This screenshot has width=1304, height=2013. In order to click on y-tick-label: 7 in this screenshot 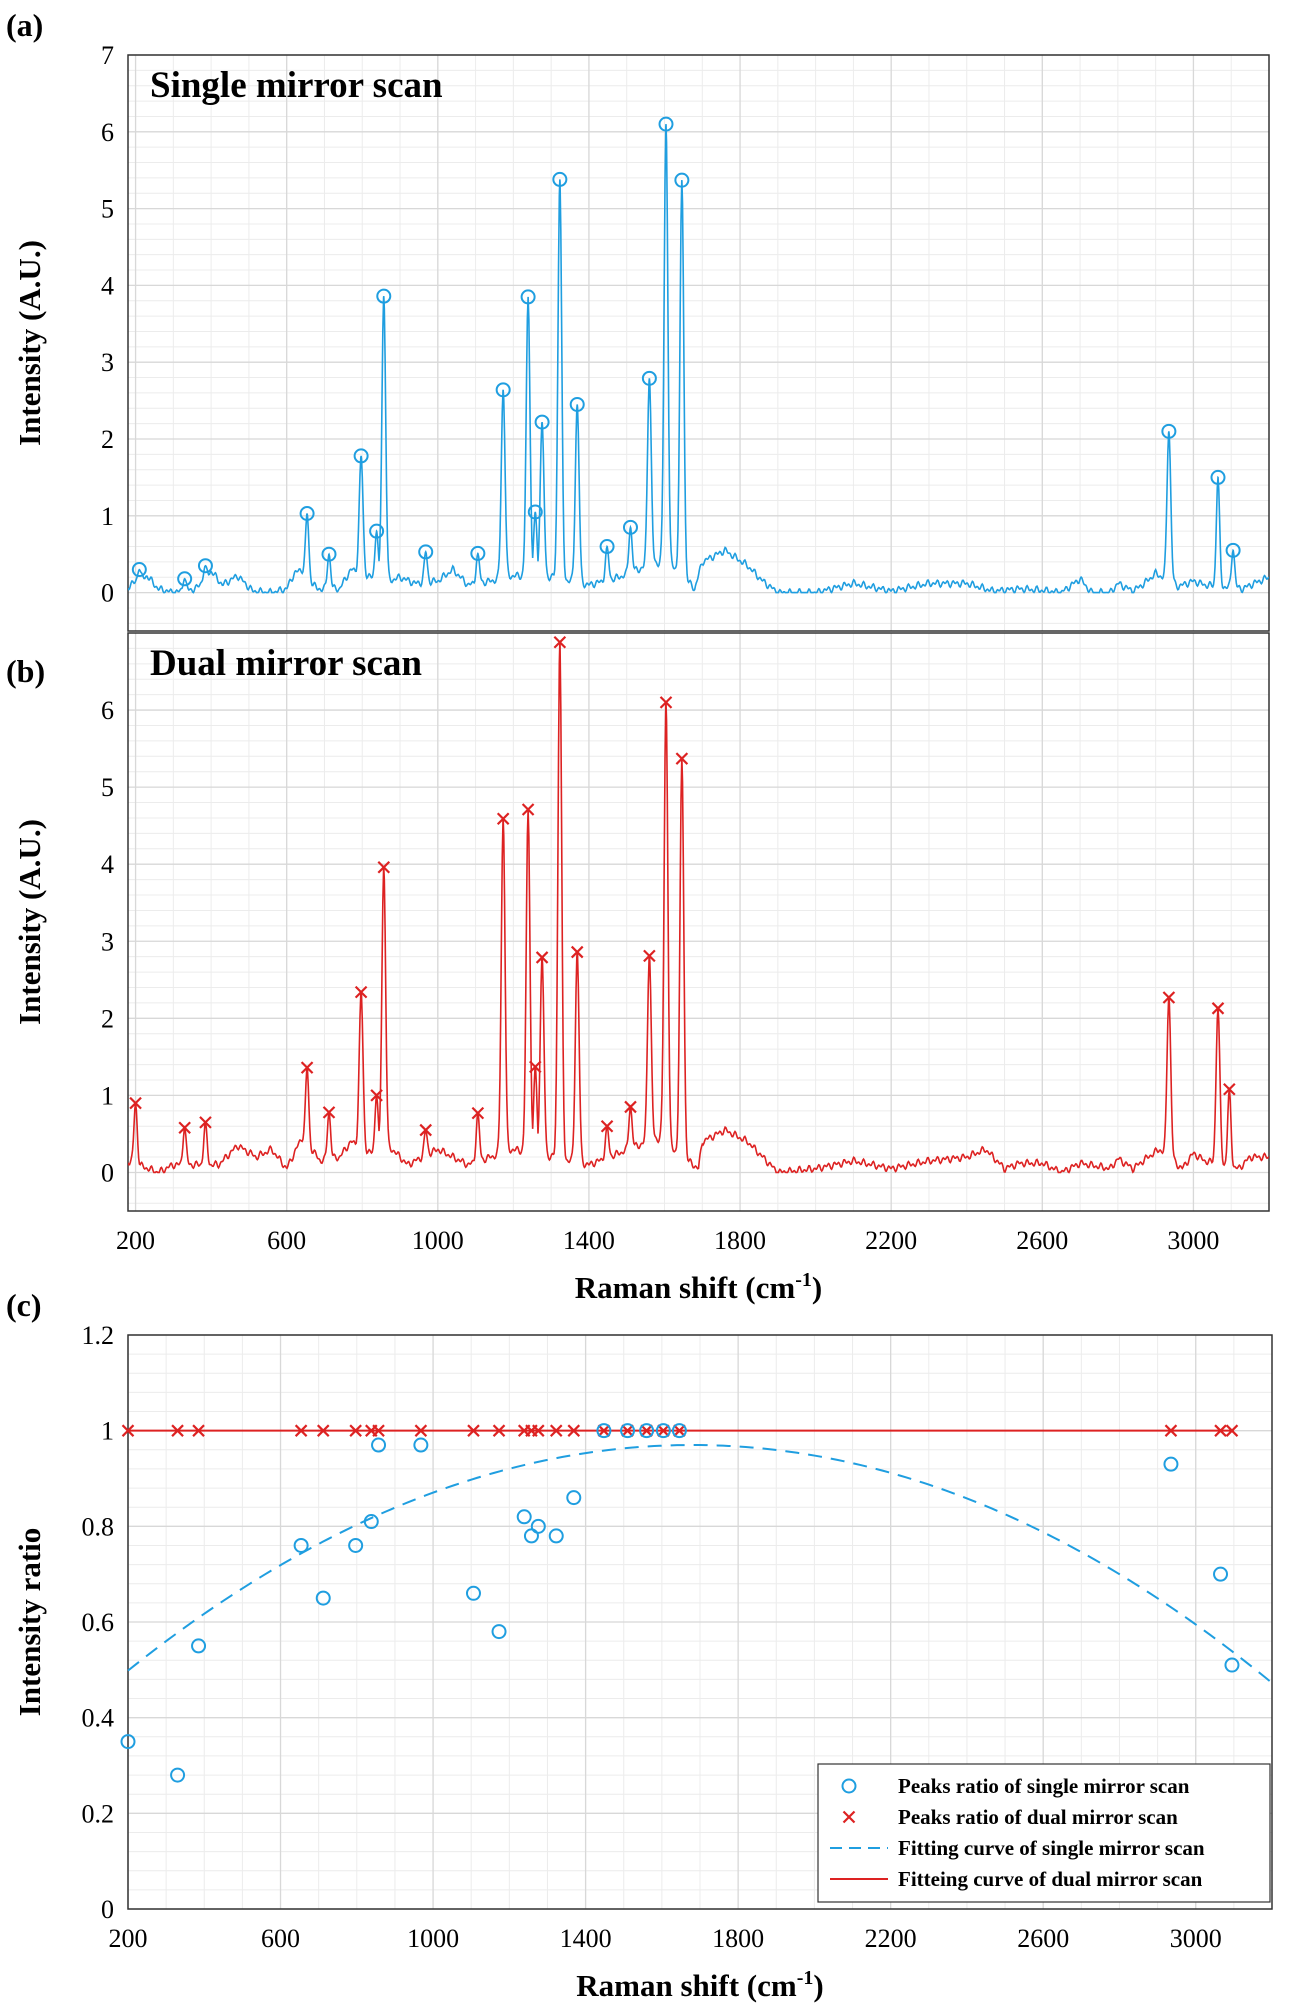, I will do `click(107, 55)`.